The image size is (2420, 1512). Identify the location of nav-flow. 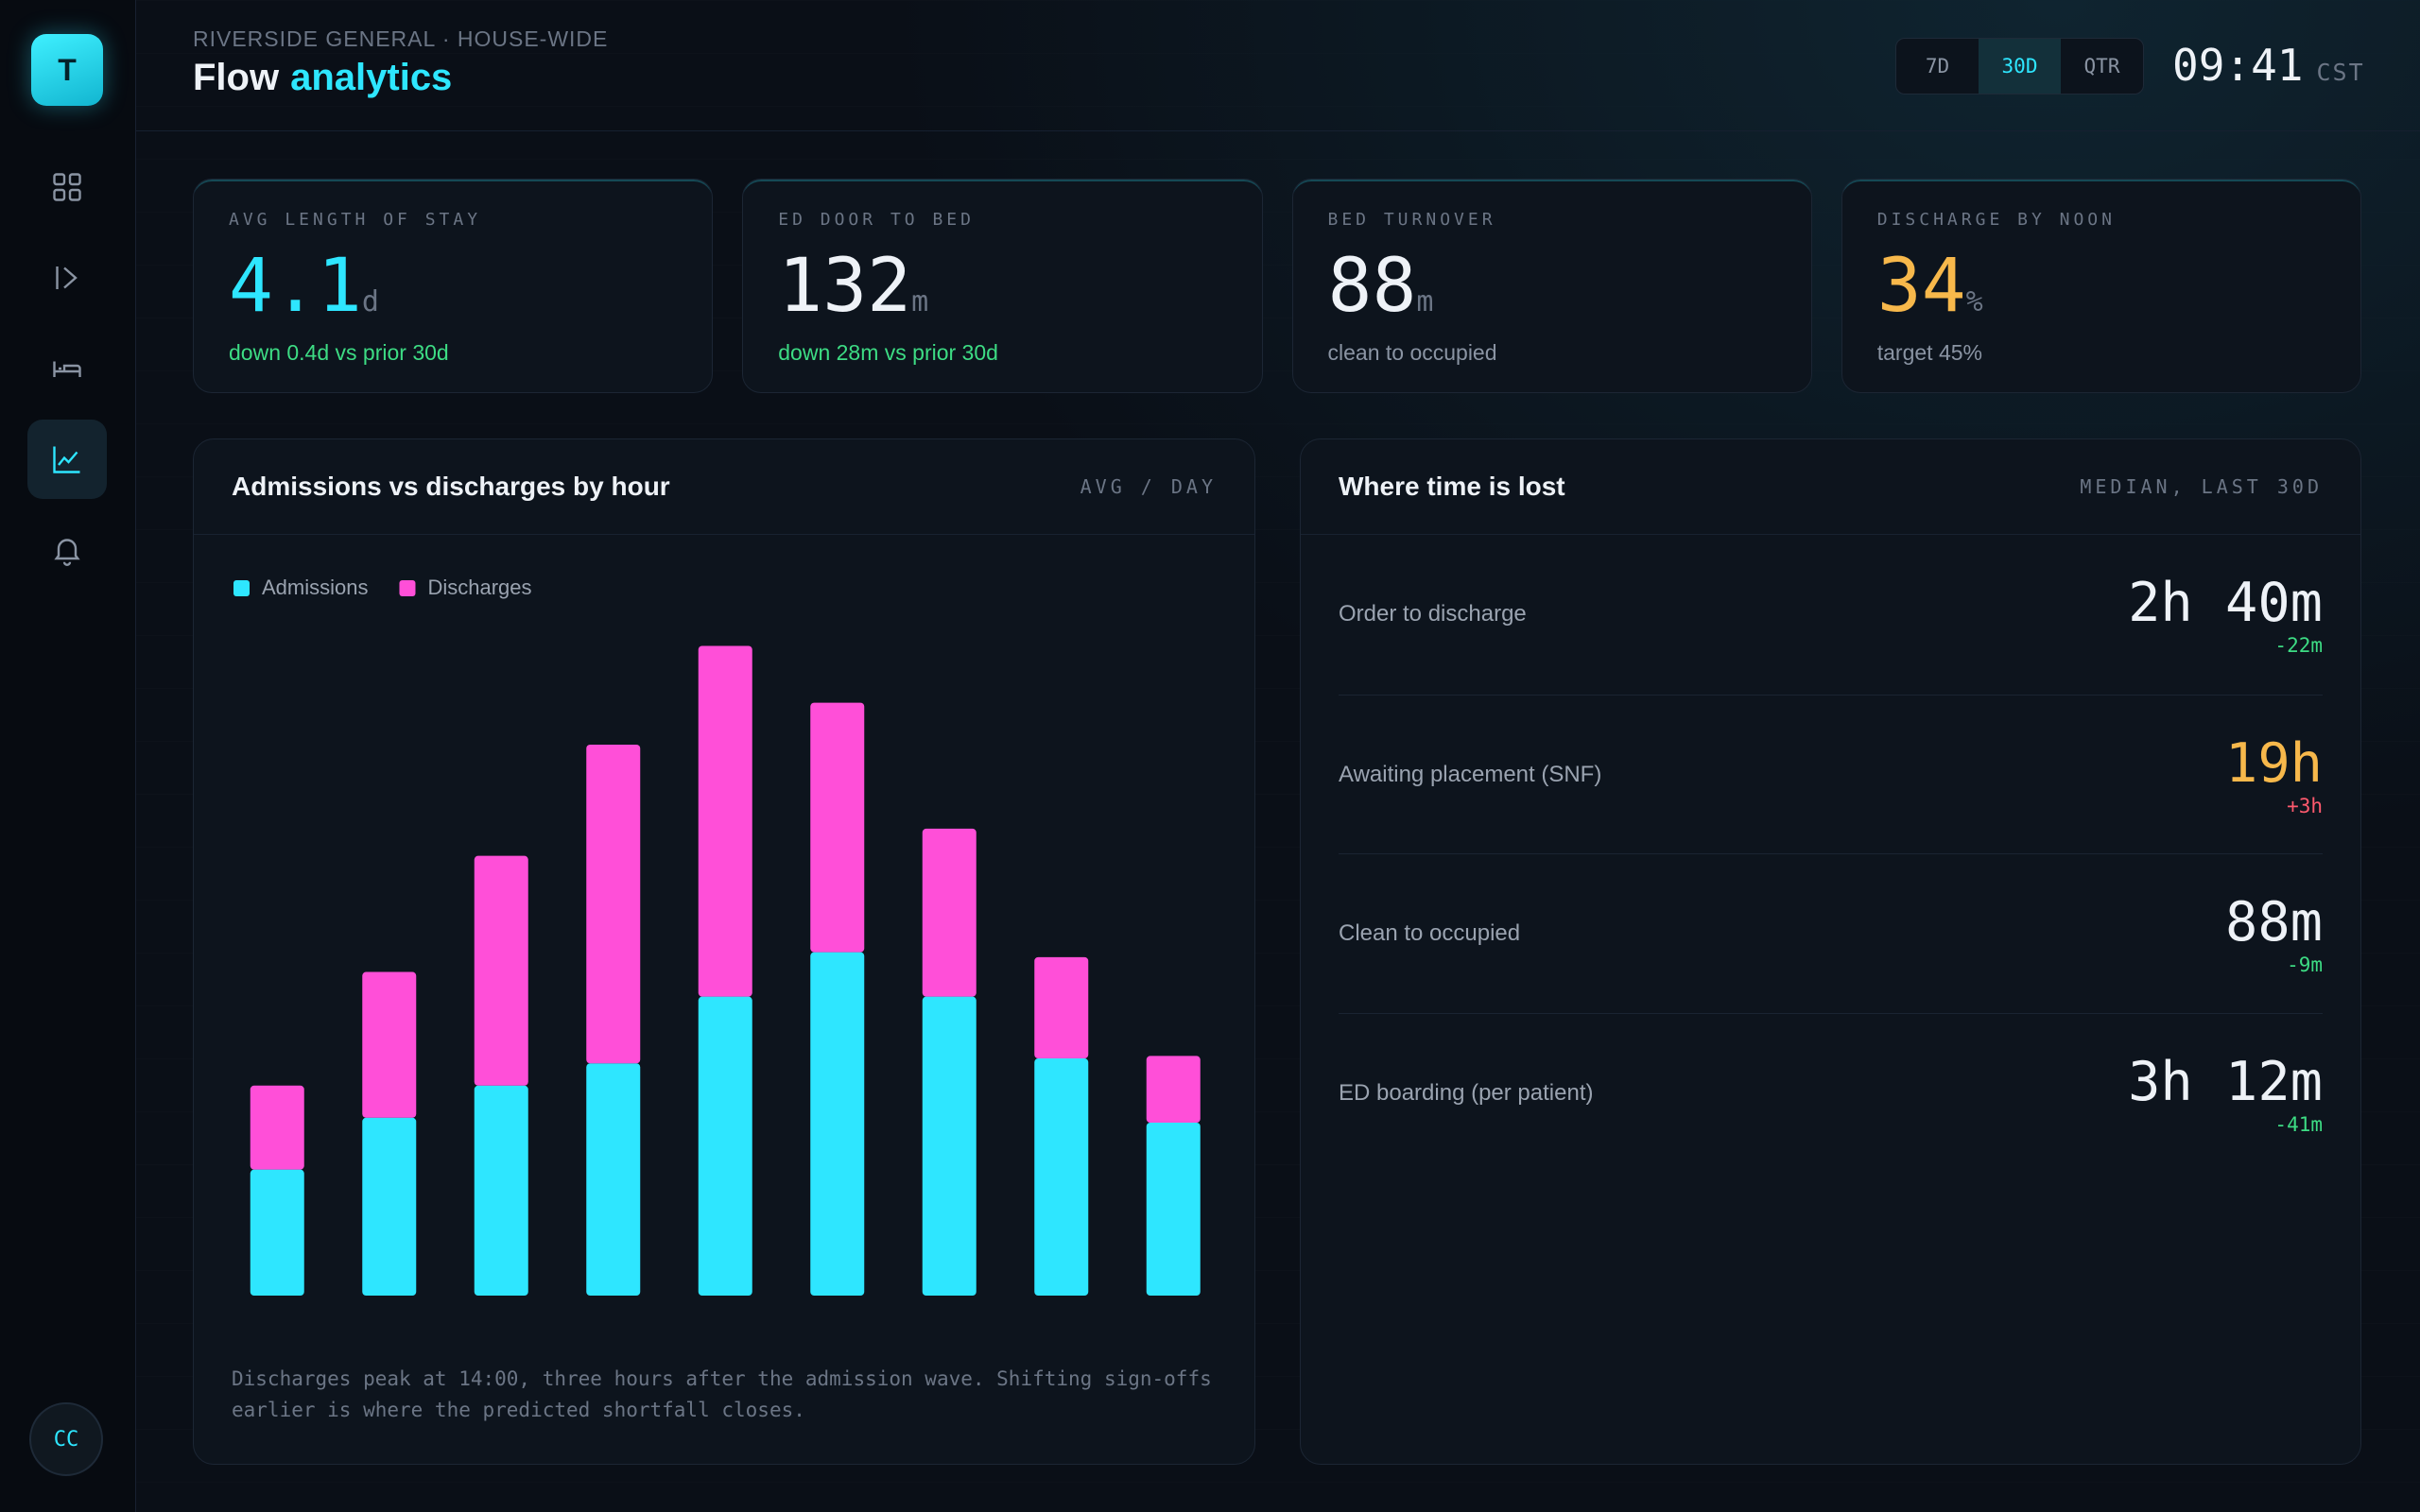
(67, 278).